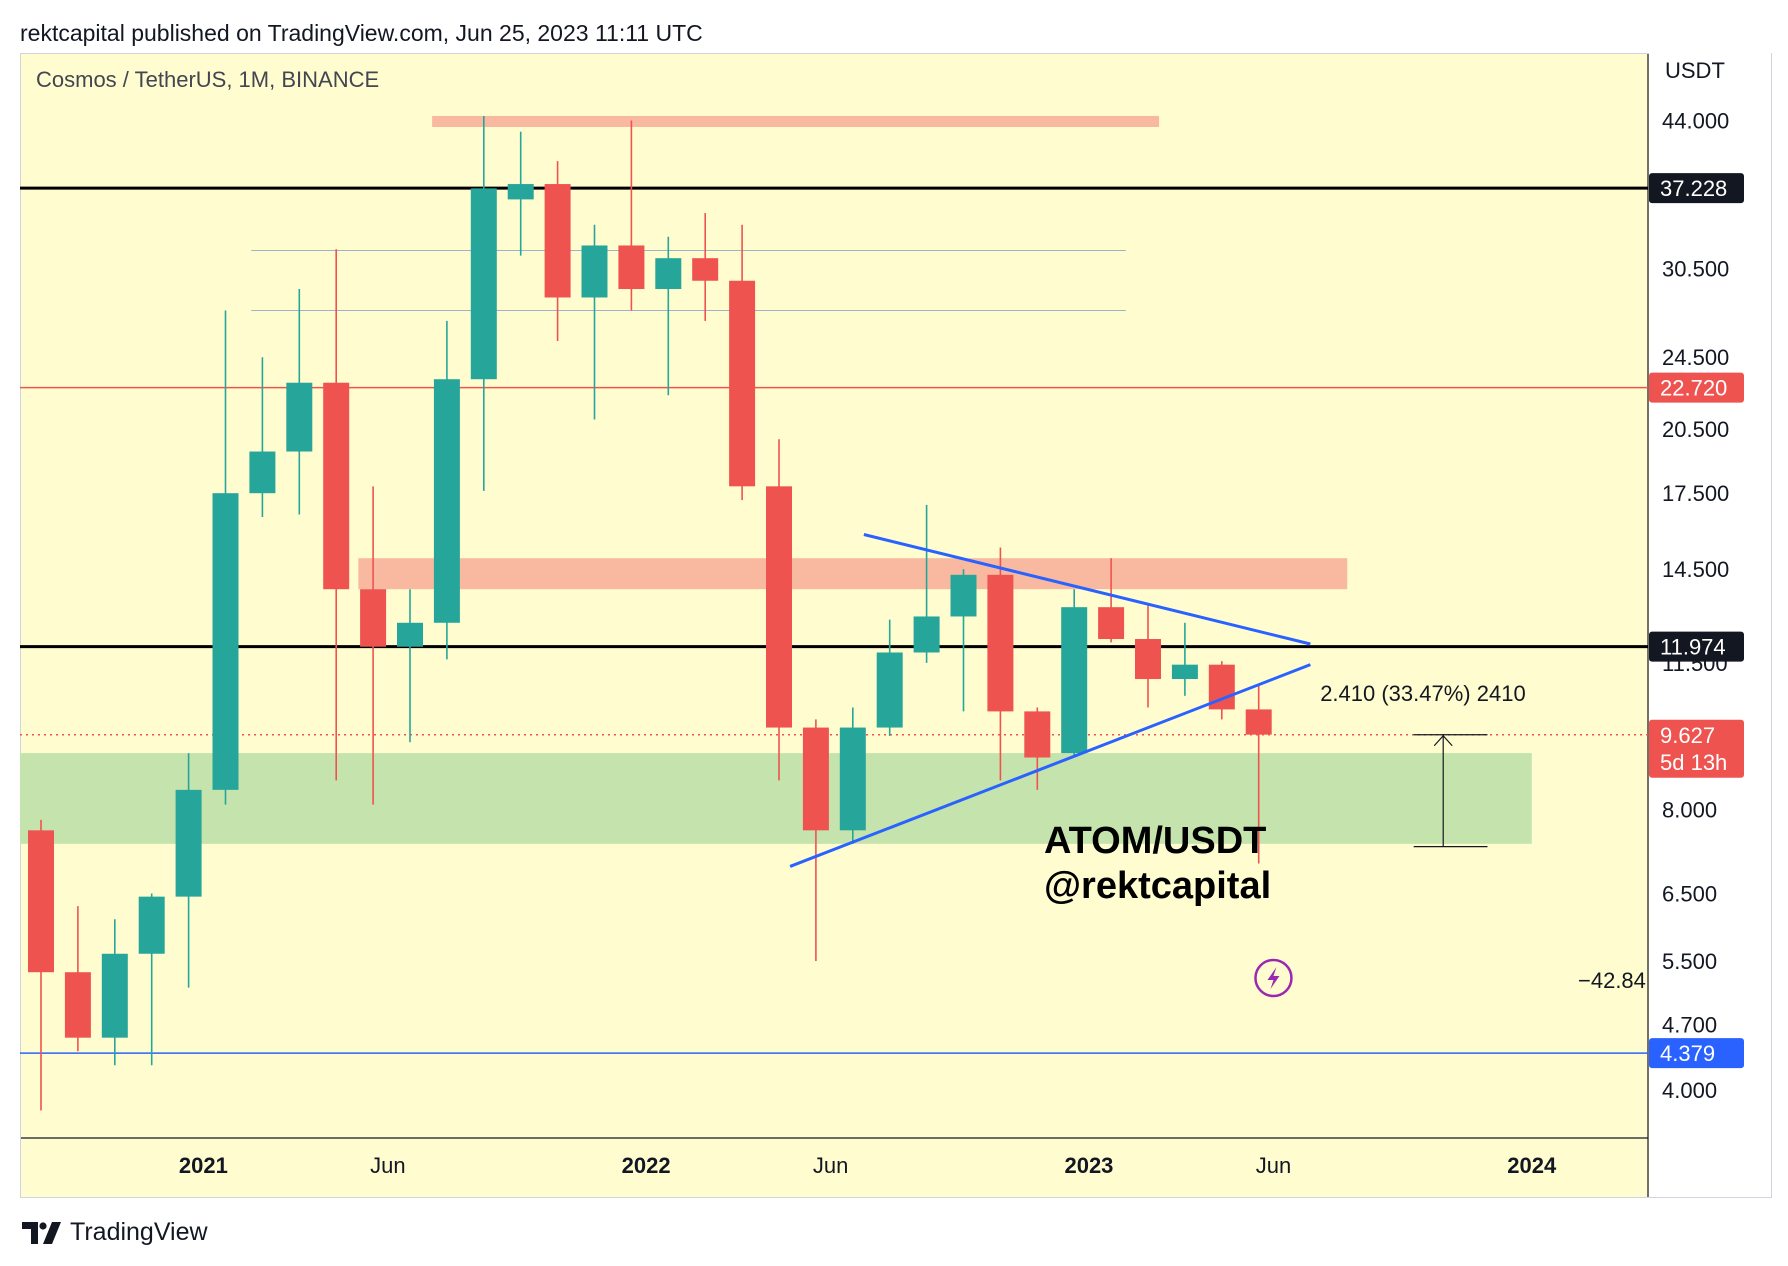 The width and height of the screenshot is (1788, 1266). What do you see at coordinates (1695, 121) in the screenshot?
I see `price-tick-label: 44.000` at bounding box center [1695, 121].